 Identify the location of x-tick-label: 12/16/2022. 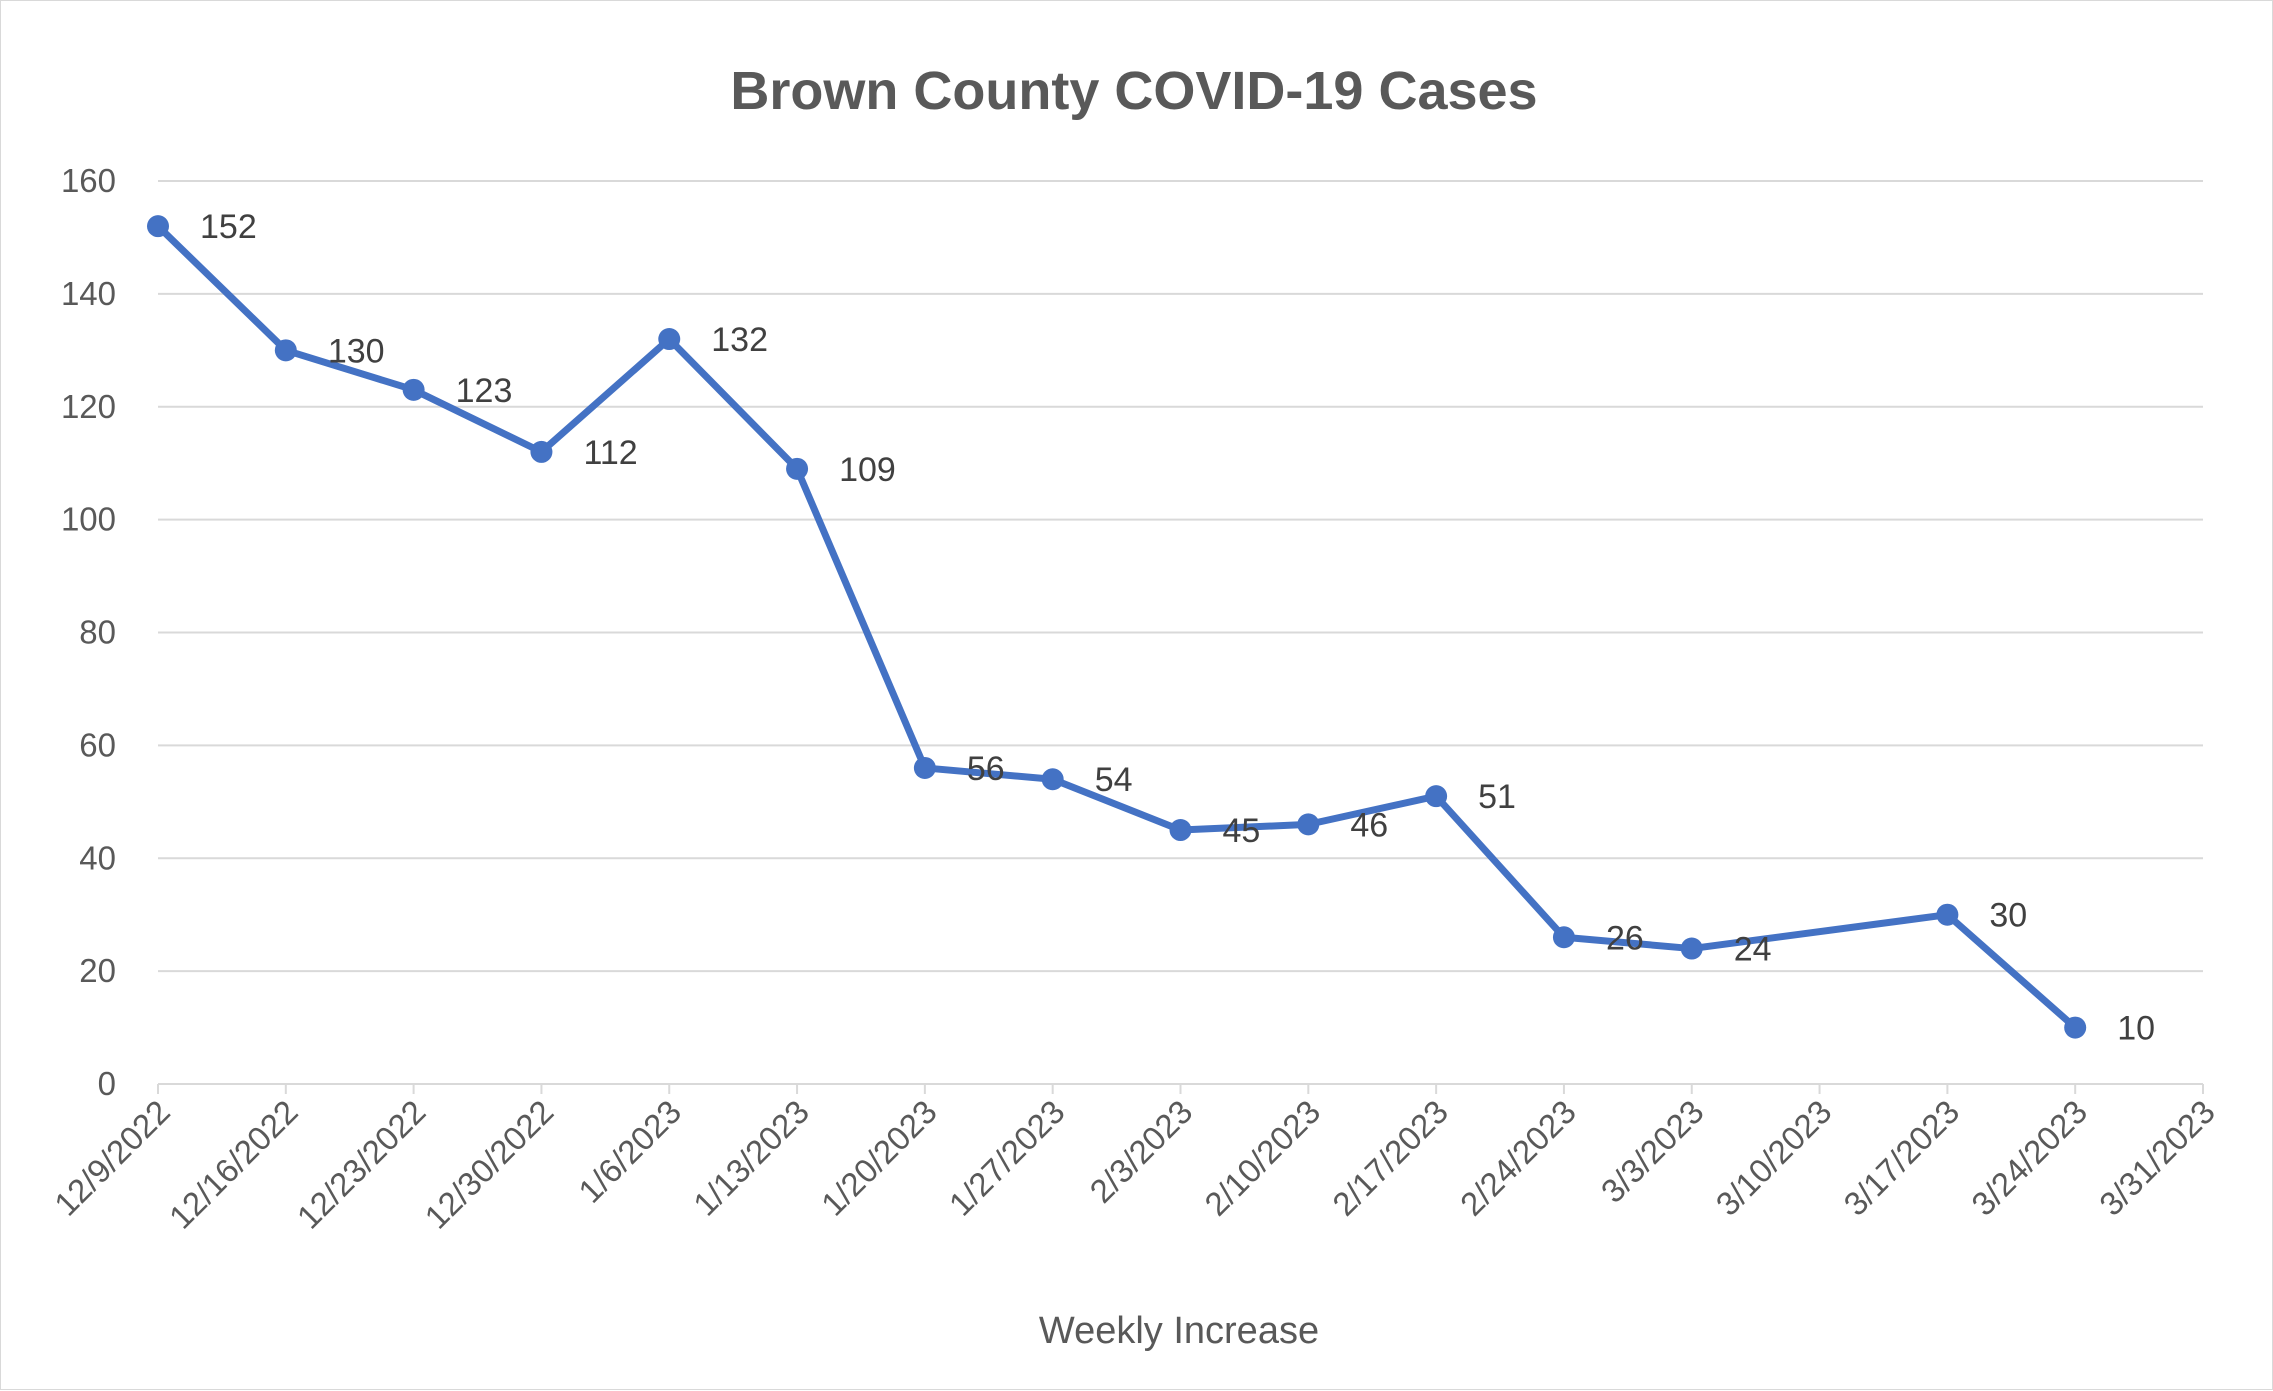
(233, 1164).